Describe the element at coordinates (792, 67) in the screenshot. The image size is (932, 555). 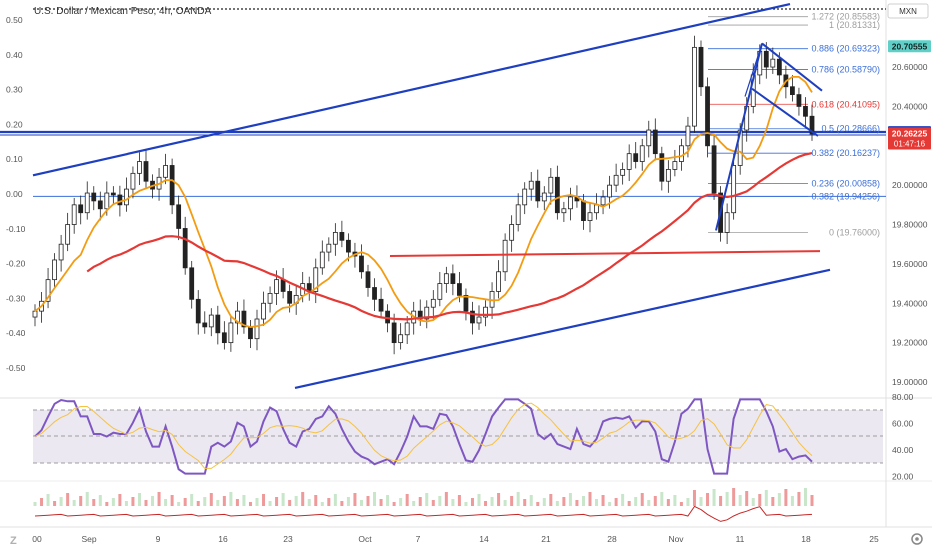
I see `flag-top-line` at that location.